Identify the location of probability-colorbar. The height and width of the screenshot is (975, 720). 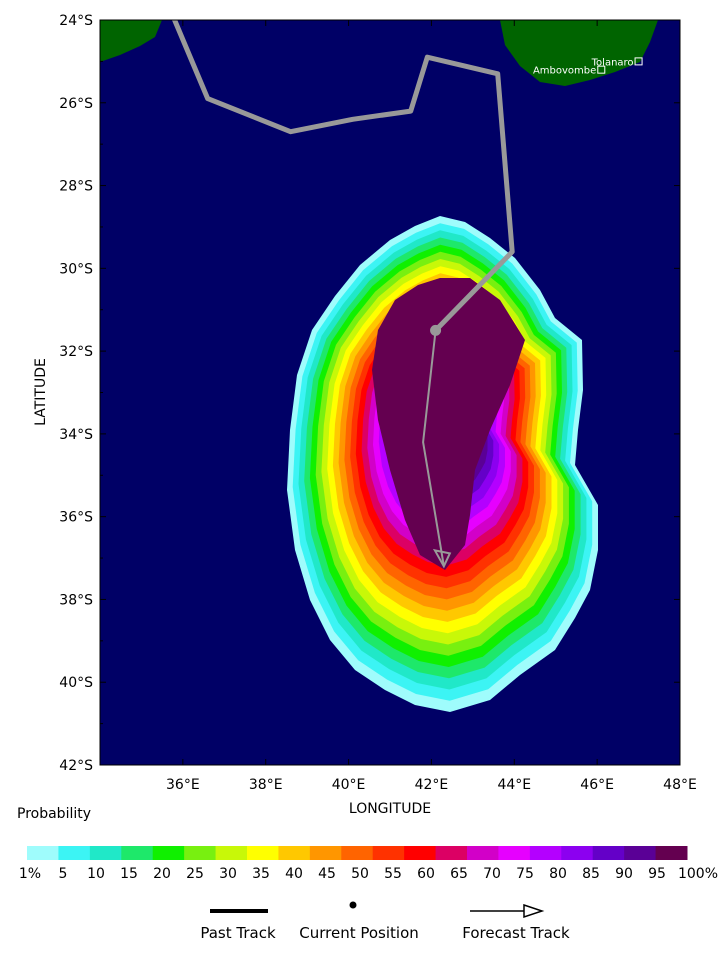
(357, 853).